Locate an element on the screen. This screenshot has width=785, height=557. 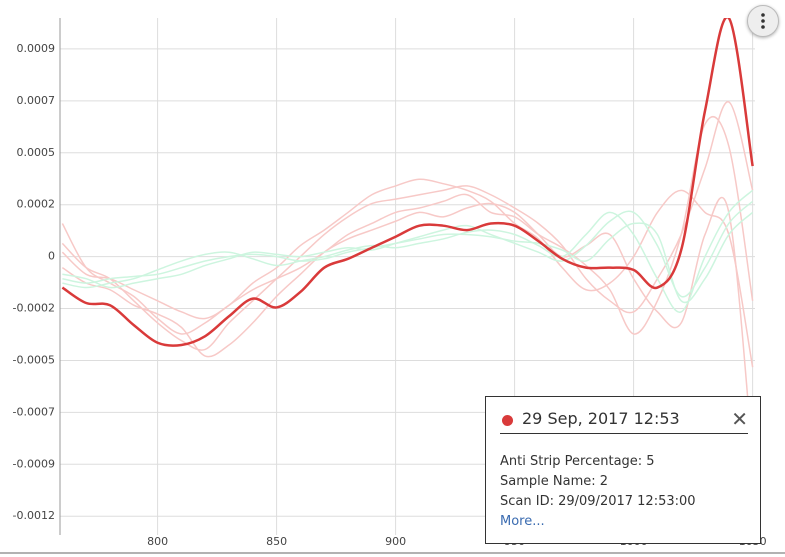
menu-icon is located at coordinates (763, 21).